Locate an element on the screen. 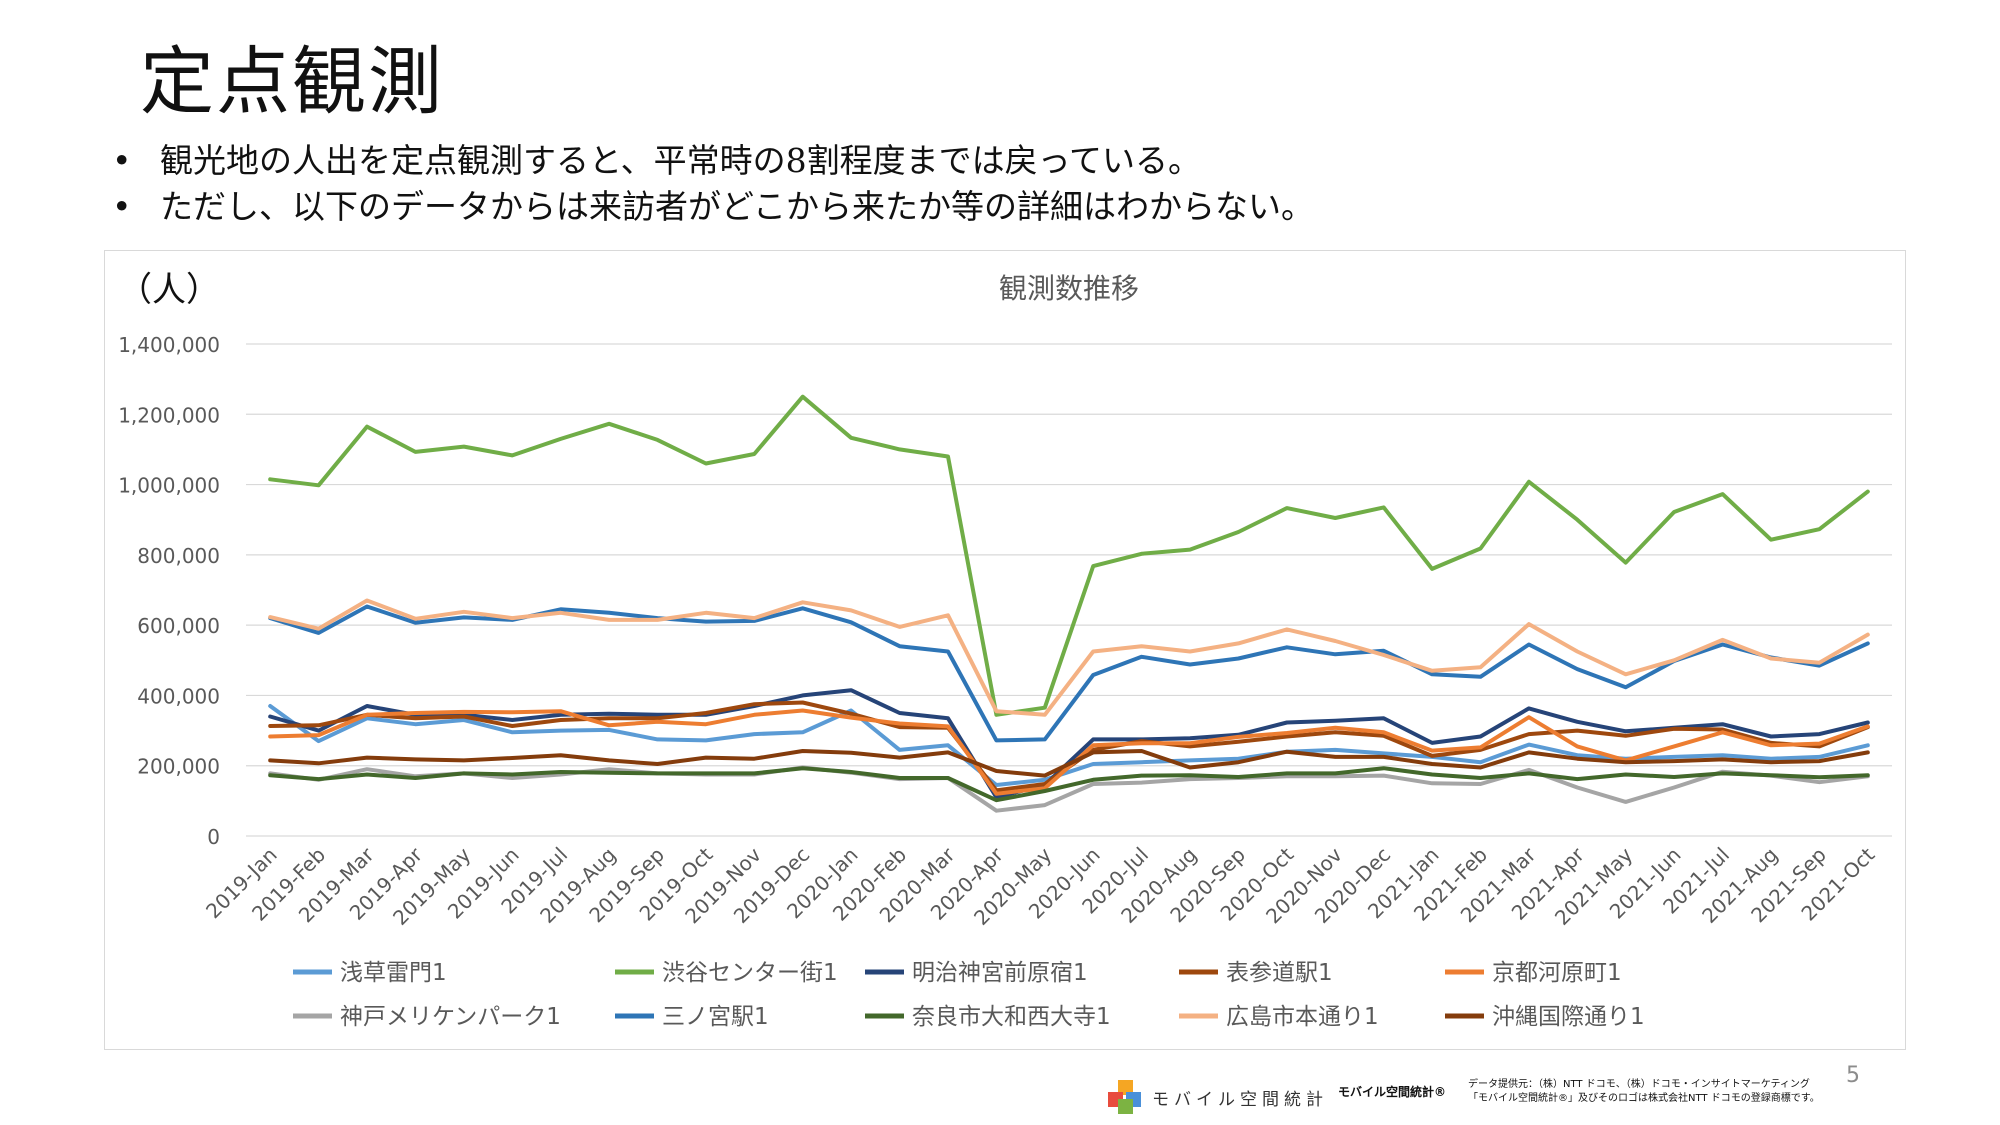 This screenshot has height=1125, width=2000. y-tick-label: 0 is located at coordinates (213, 837).